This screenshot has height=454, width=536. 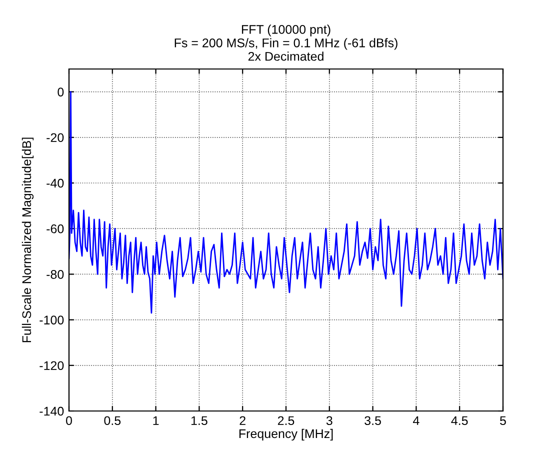 What do you see at coordinates (372, 421) in the screenshot?
I see `x-tick-label: 3.5` at bounding box center [372, 421].